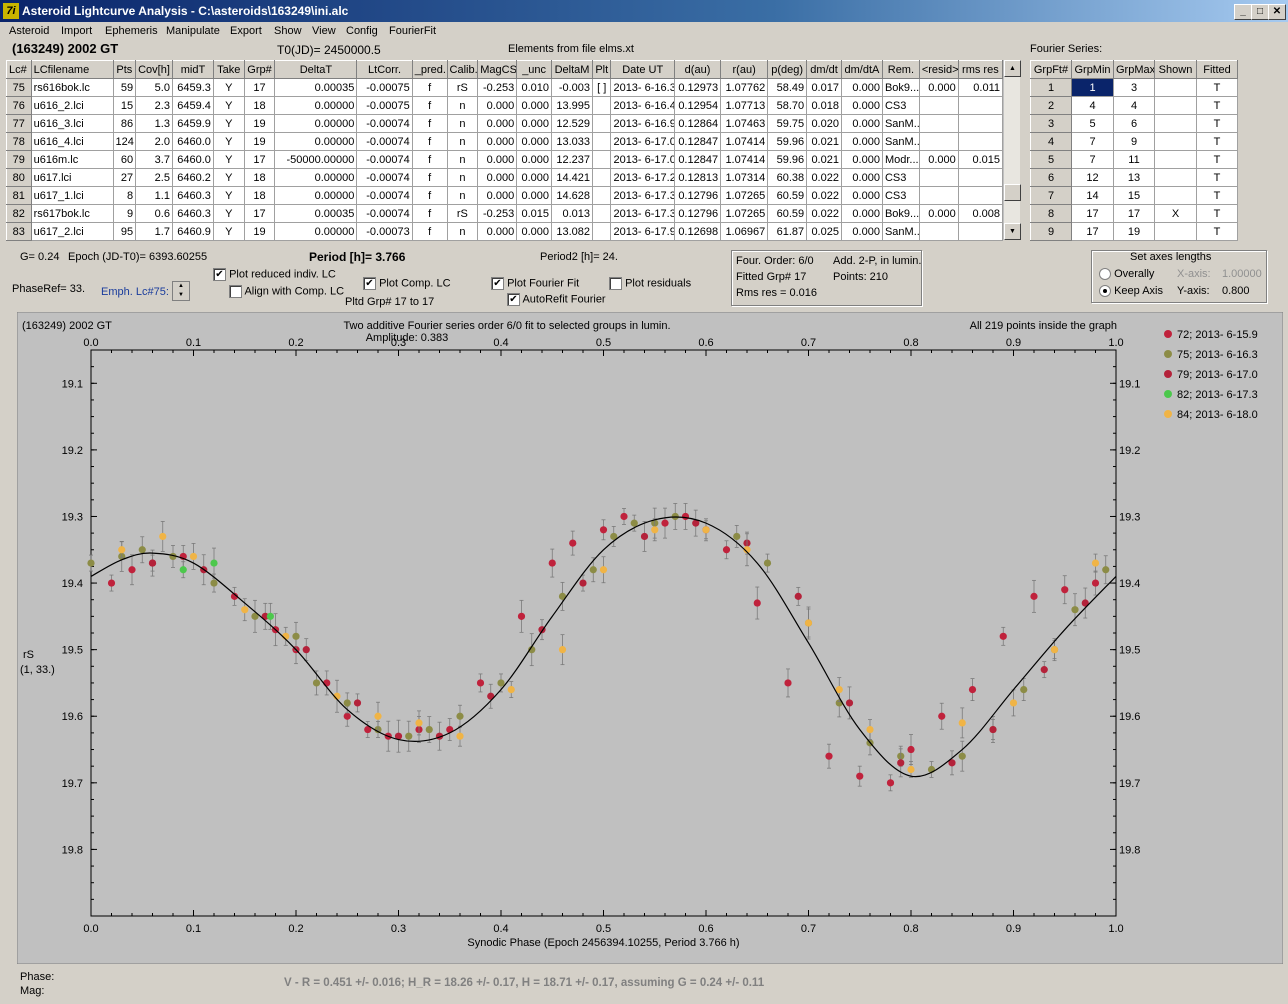  Describe the element at coordinates (19, 87) in the screenshot. I see `lc-row-number: 75` at that location.